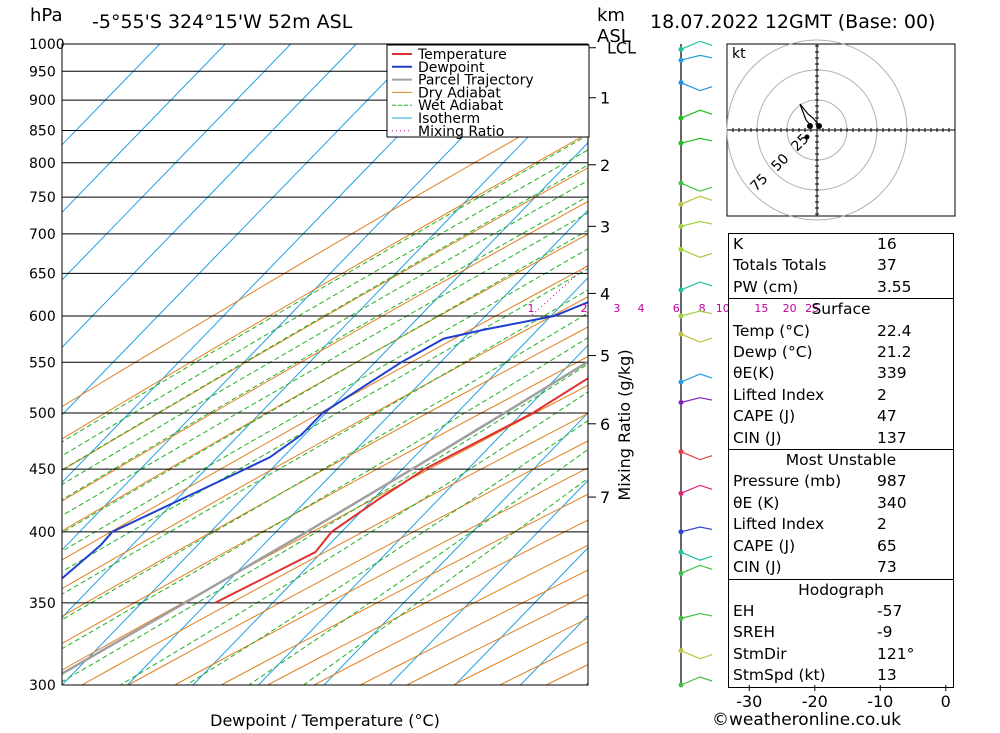 This screenshot has width=1000, height=733. What do you see at coordinates (476, 81) in the screenshot?
I see `legend-entry: Parcel Trajectory` at bounding box center [476, 81].